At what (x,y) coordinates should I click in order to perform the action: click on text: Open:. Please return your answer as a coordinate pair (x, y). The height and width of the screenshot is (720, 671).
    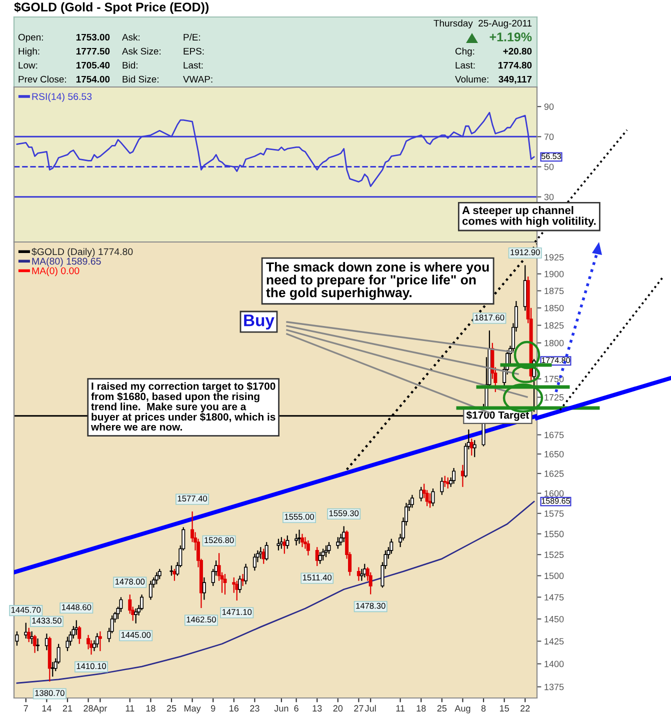
    Looking at the image, I should click on (30, 38).